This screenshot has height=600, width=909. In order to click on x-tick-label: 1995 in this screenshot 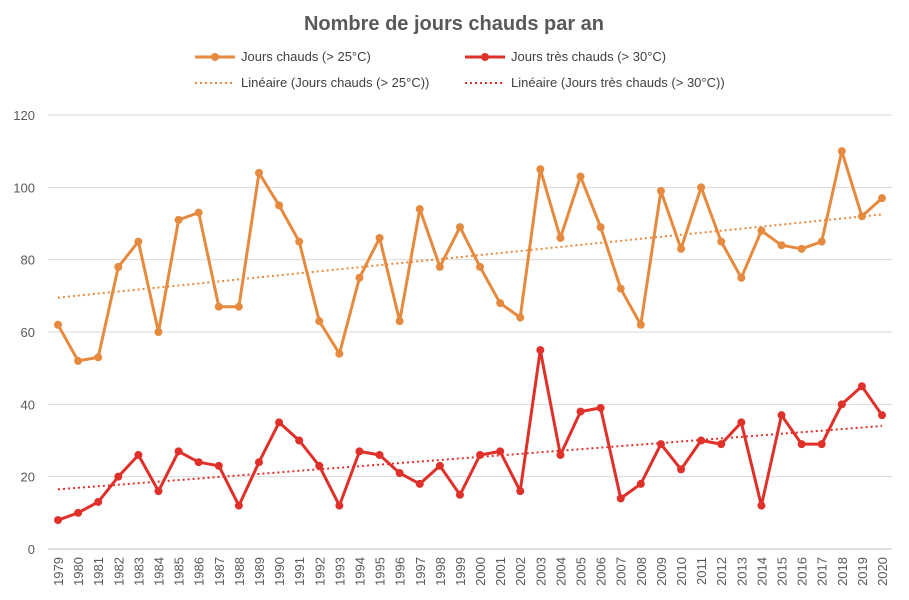, I will do `click(380, 571)`.